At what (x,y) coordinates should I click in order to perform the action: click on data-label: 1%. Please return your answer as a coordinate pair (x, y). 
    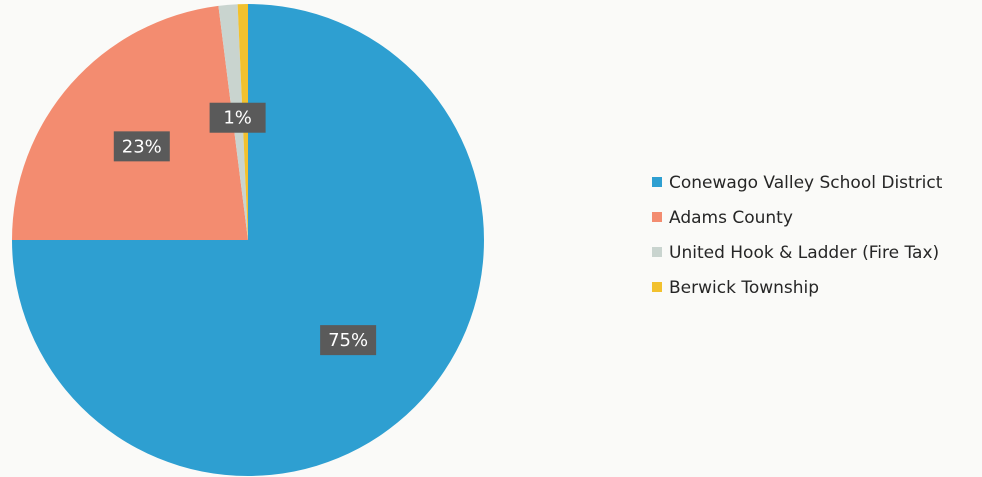
    Looking at the image, I should click on (237, 117).